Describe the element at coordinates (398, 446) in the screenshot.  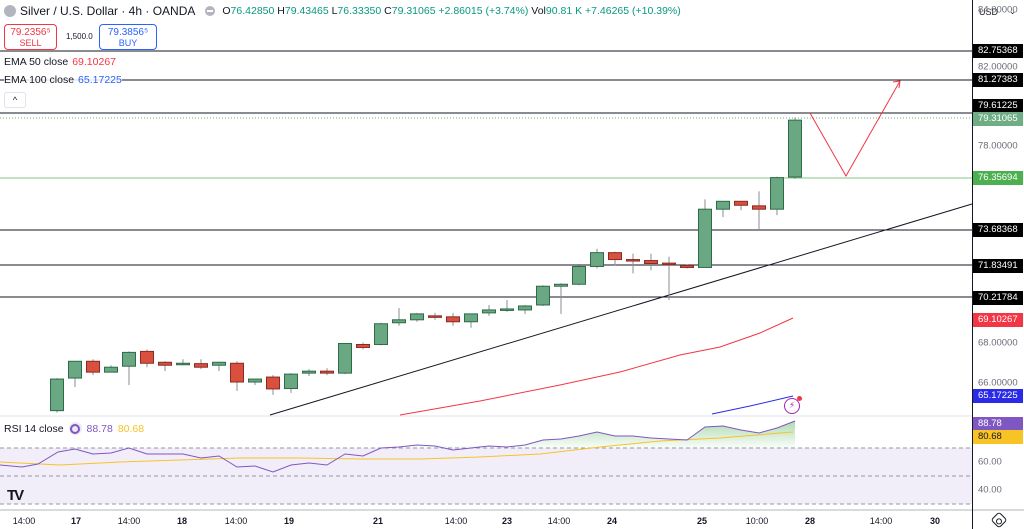
I see `rsi-line` at that location.